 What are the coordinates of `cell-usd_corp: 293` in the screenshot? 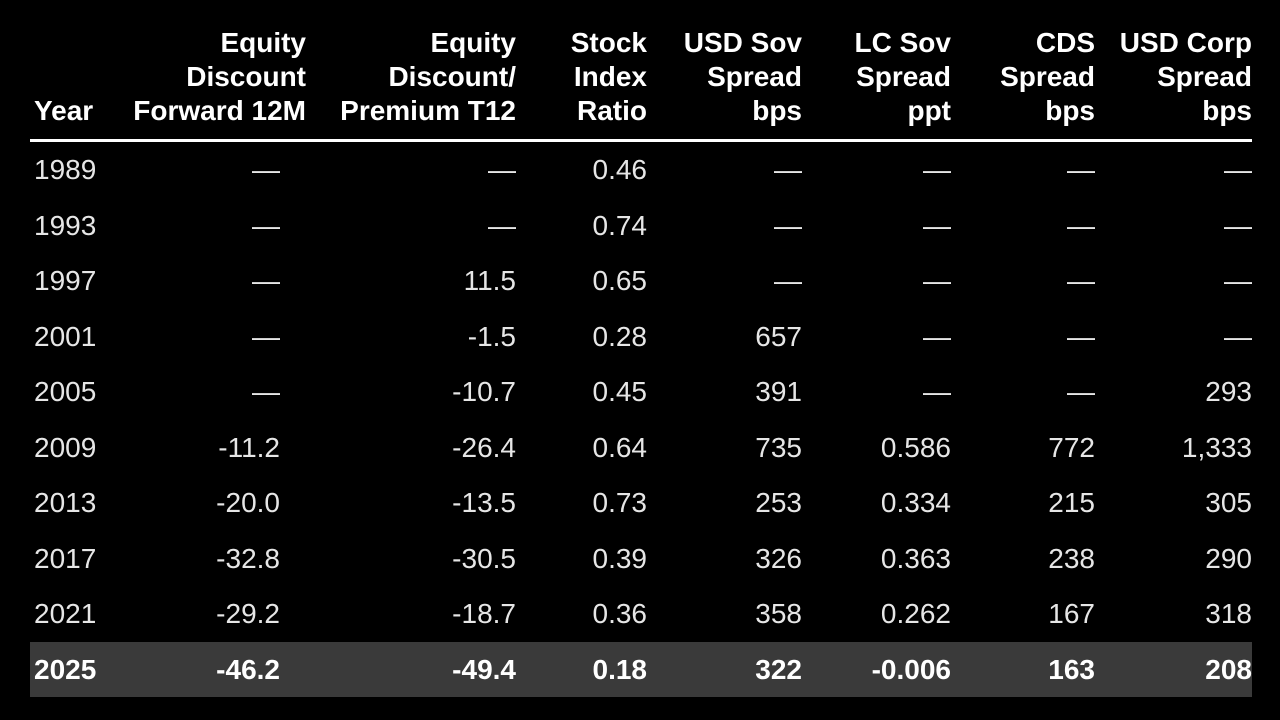 It's located at (1228, 391).